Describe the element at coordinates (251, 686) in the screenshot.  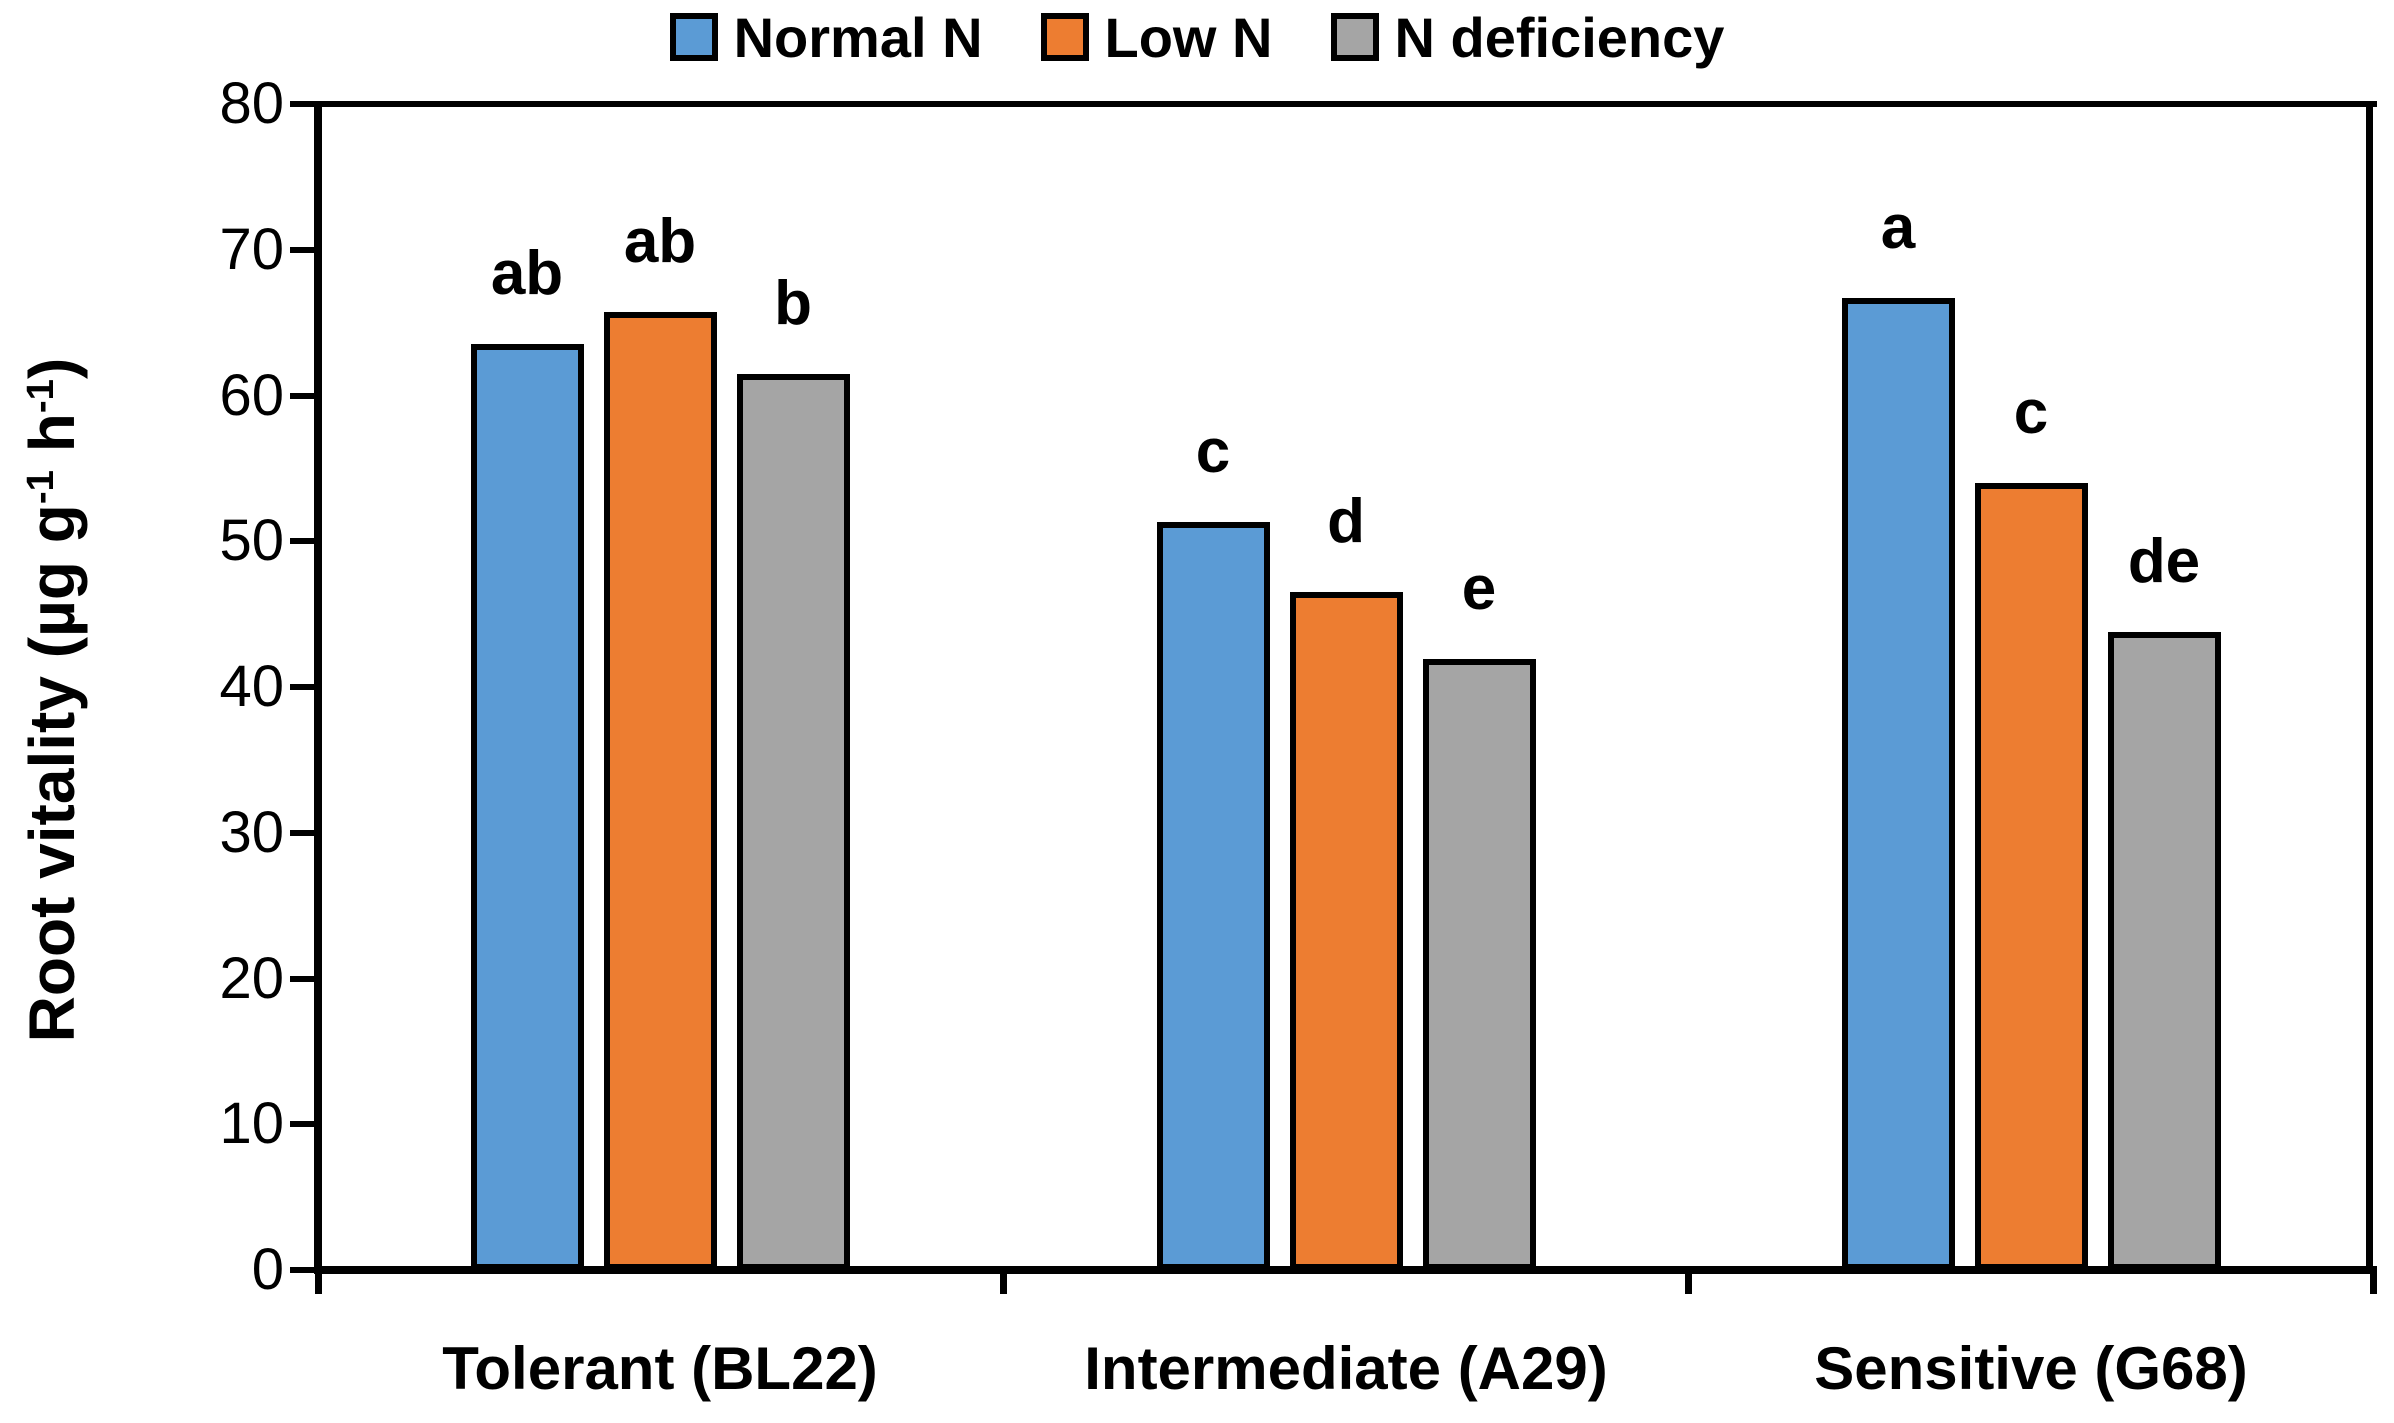
I see `y-tick-label: 40` at that location.